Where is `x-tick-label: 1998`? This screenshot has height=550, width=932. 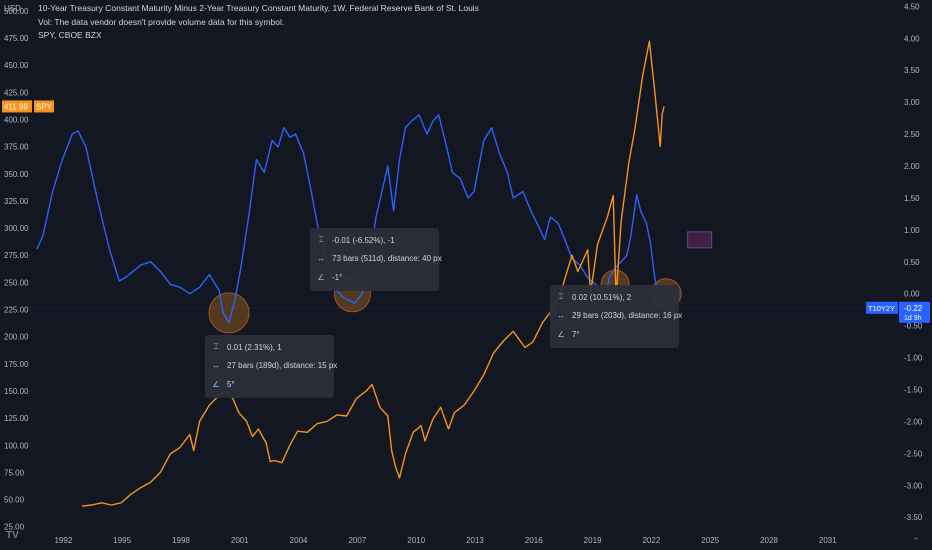 x-tick-label: 1998 is located at coordinates (181, 540).